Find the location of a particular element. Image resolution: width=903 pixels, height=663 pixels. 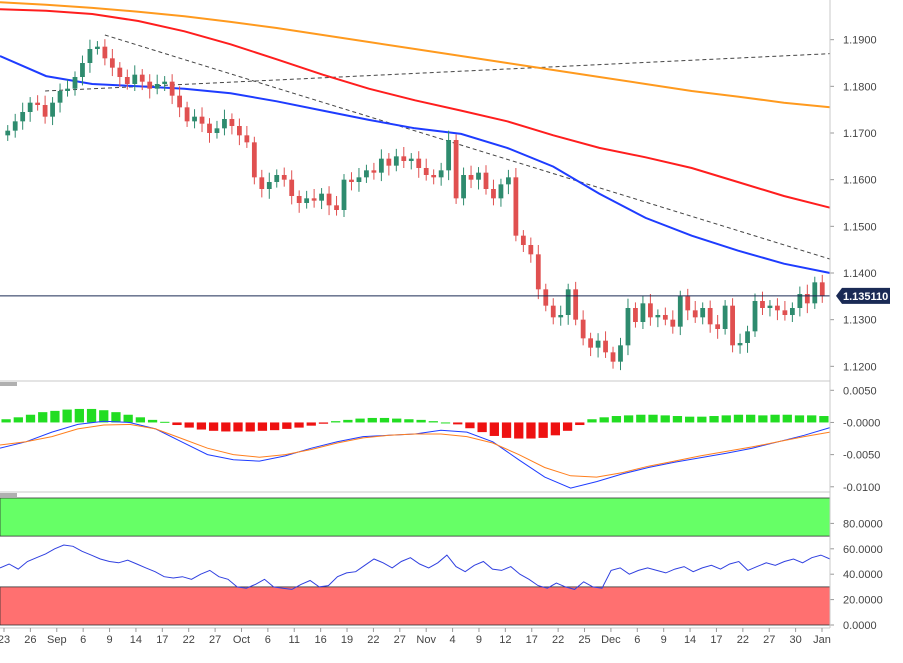

x-tick-label: 9 is located at coordinates (664, 640).